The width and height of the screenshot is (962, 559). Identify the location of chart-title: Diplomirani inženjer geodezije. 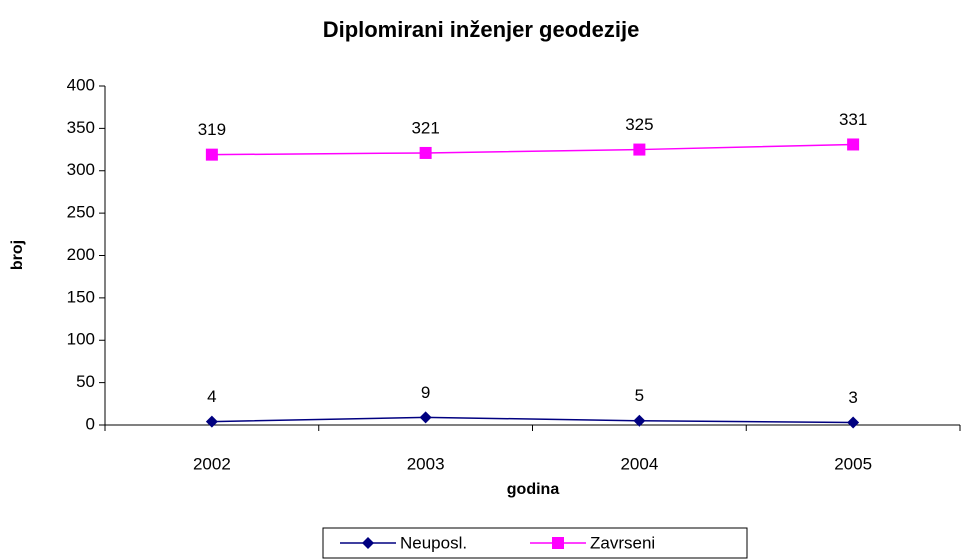
(481, 29).